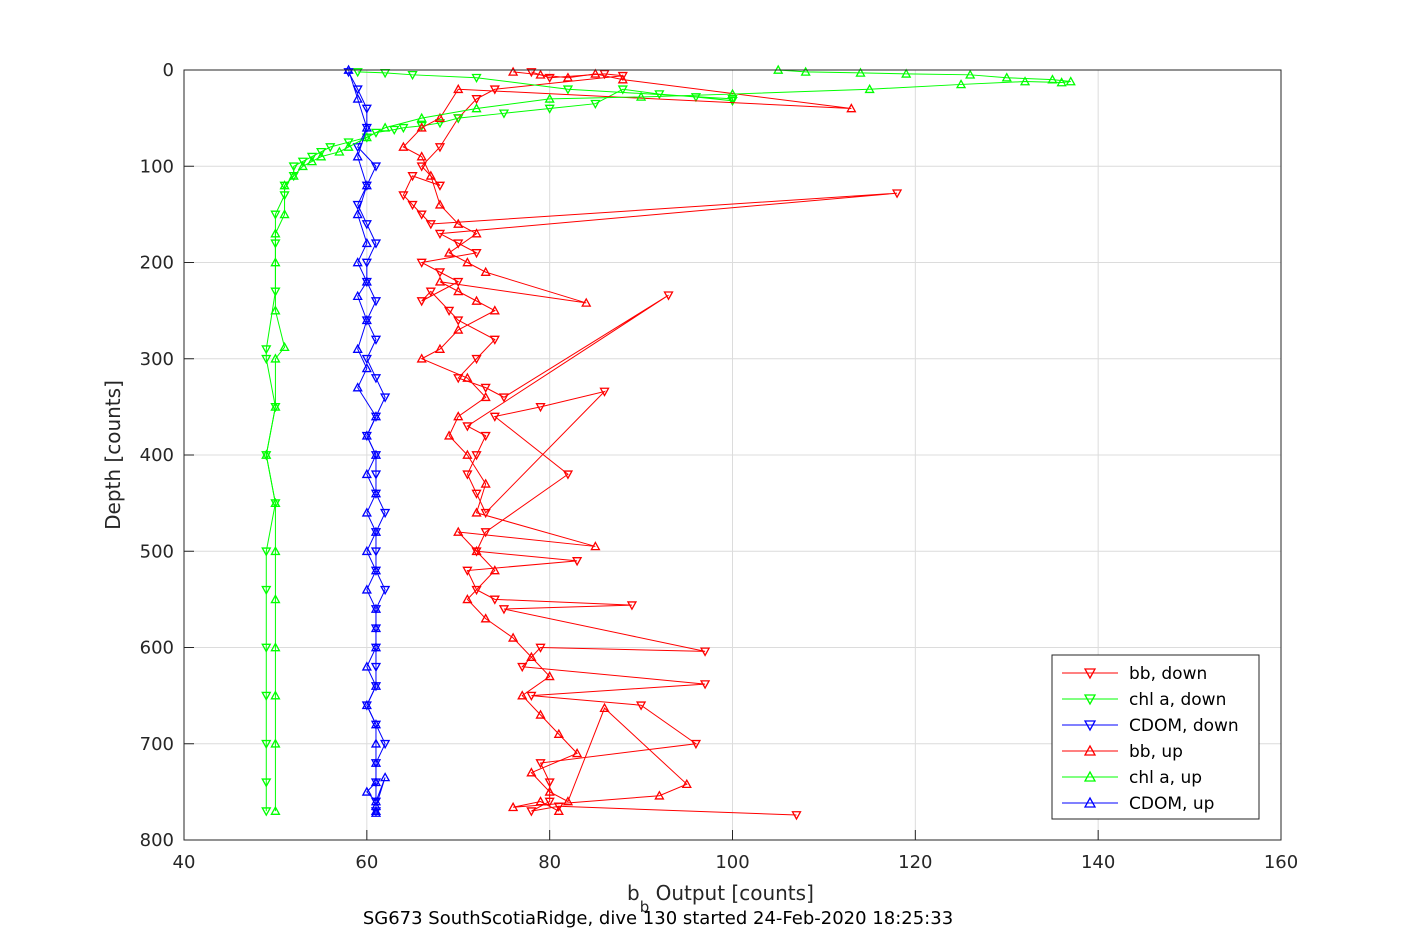 This screenshot has width=1417, height=945. What do you see at coordinates (168, 70) in the screenshot?
I see `y-tick-label: 0` at bounding box center [168, 70].